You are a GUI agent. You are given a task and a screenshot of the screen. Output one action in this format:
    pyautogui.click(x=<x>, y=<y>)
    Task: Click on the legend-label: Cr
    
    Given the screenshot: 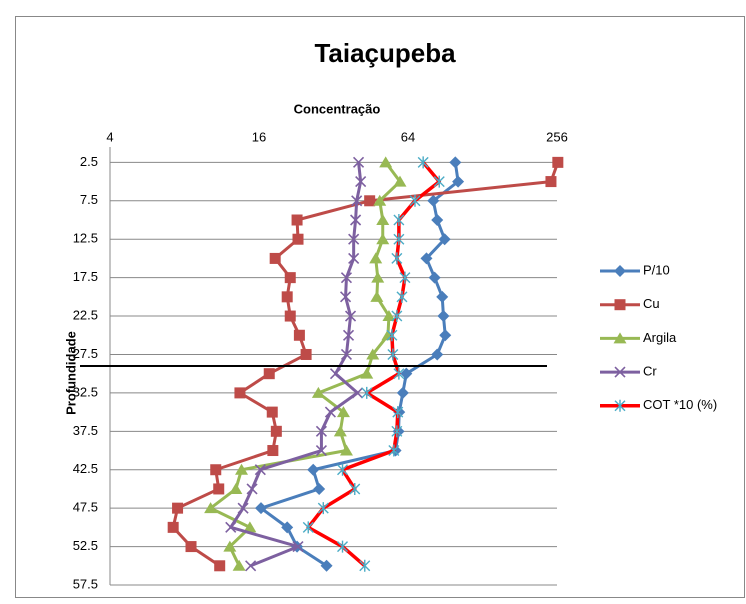 What is the action you would take?
    pyautogui.click(x=650, y=371)
    